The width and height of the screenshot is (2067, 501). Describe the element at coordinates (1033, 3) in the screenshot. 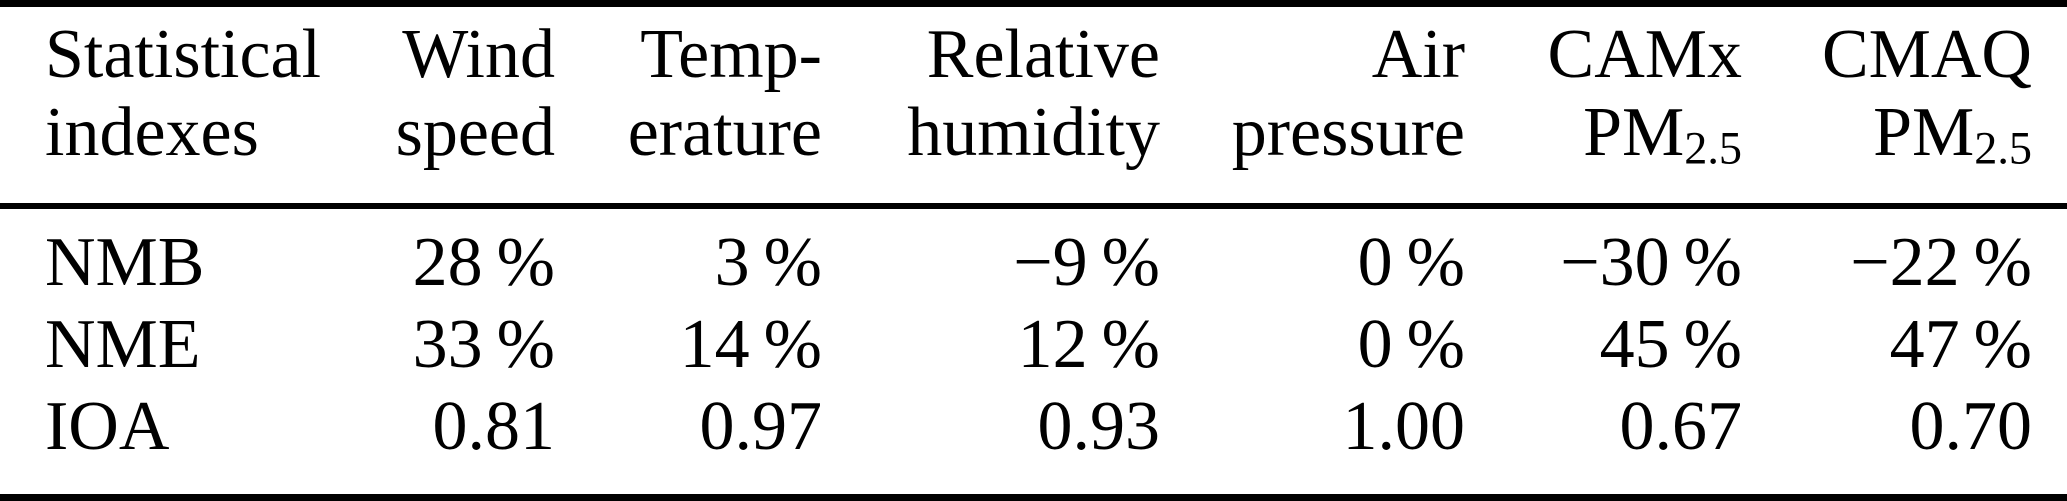

I see `table-top-rule` at that location.